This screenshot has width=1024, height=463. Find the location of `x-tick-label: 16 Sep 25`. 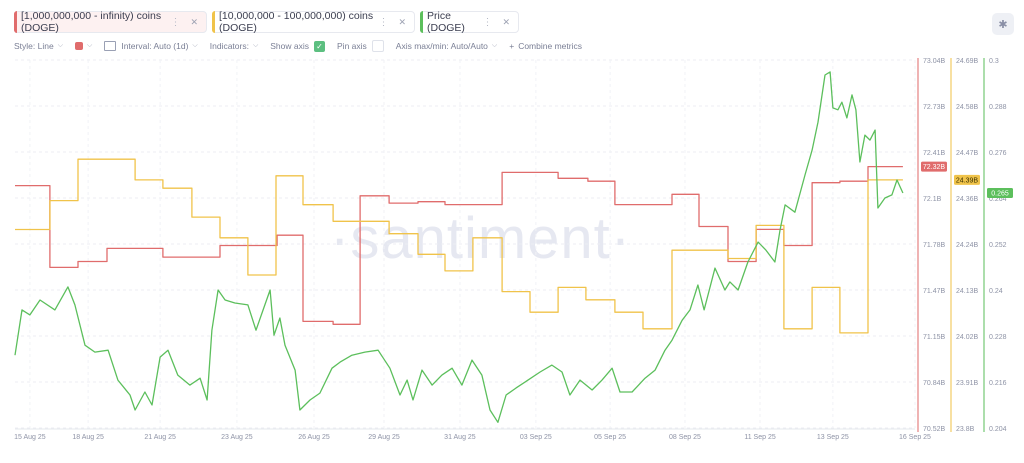

x-tick-label: 16 Sep 25 is located at coordinates (915, 437).